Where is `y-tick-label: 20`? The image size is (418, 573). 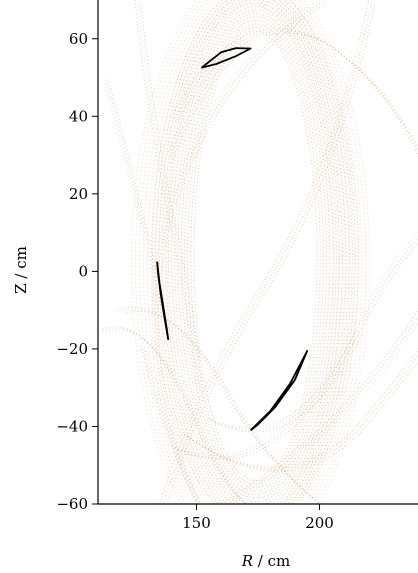
y-tick-label: 20 is located at coordinates (78, 194).